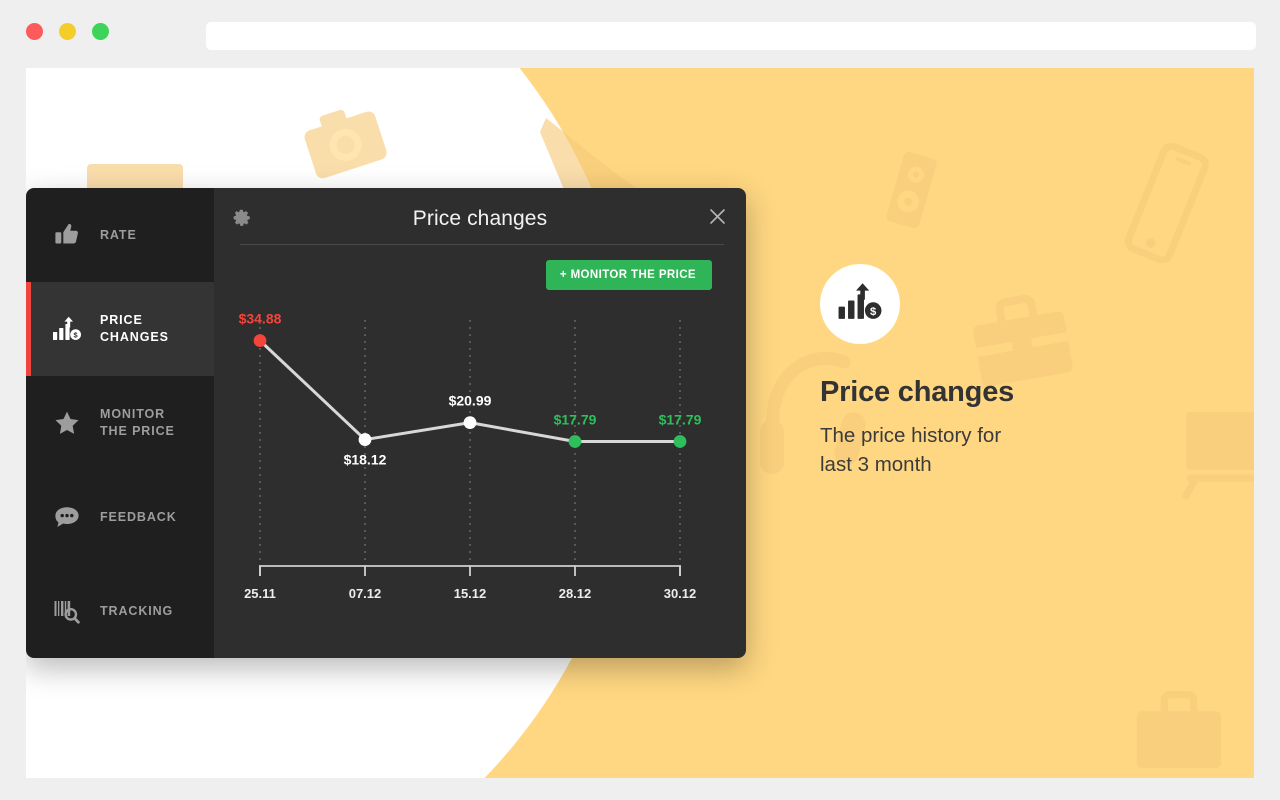 The height and width of the screenshot is (800, 1280). I want to click on hero-badge: $, so click(860, 304).